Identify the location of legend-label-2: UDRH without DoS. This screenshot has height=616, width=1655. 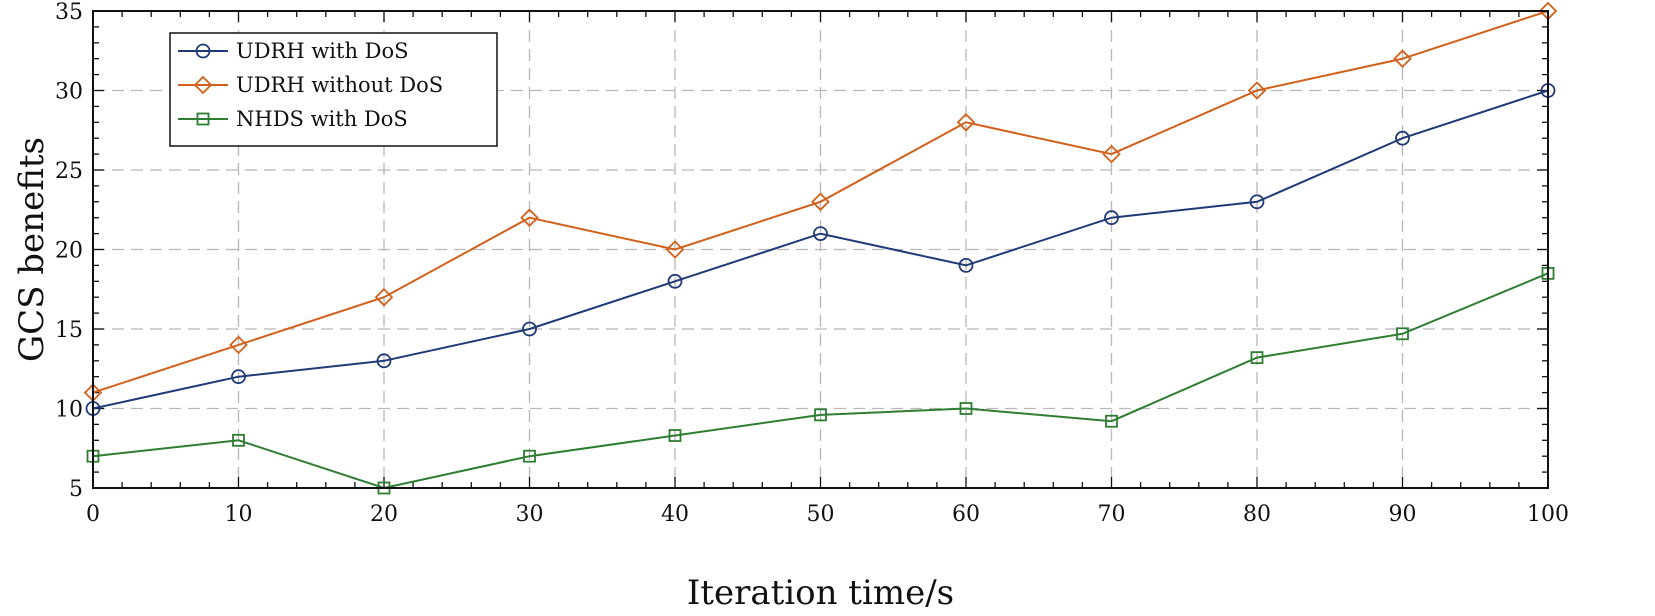
(339, 85).